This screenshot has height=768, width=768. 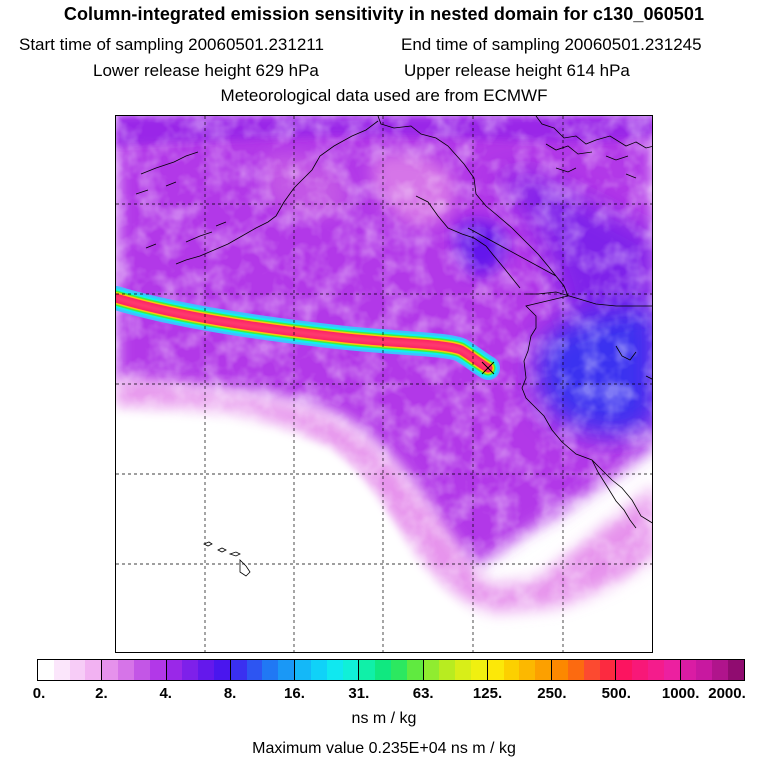 What do you see at coordinates (614, 494) in the screenshot?
I see `coastline-baja` at bounding box center [614, 494].